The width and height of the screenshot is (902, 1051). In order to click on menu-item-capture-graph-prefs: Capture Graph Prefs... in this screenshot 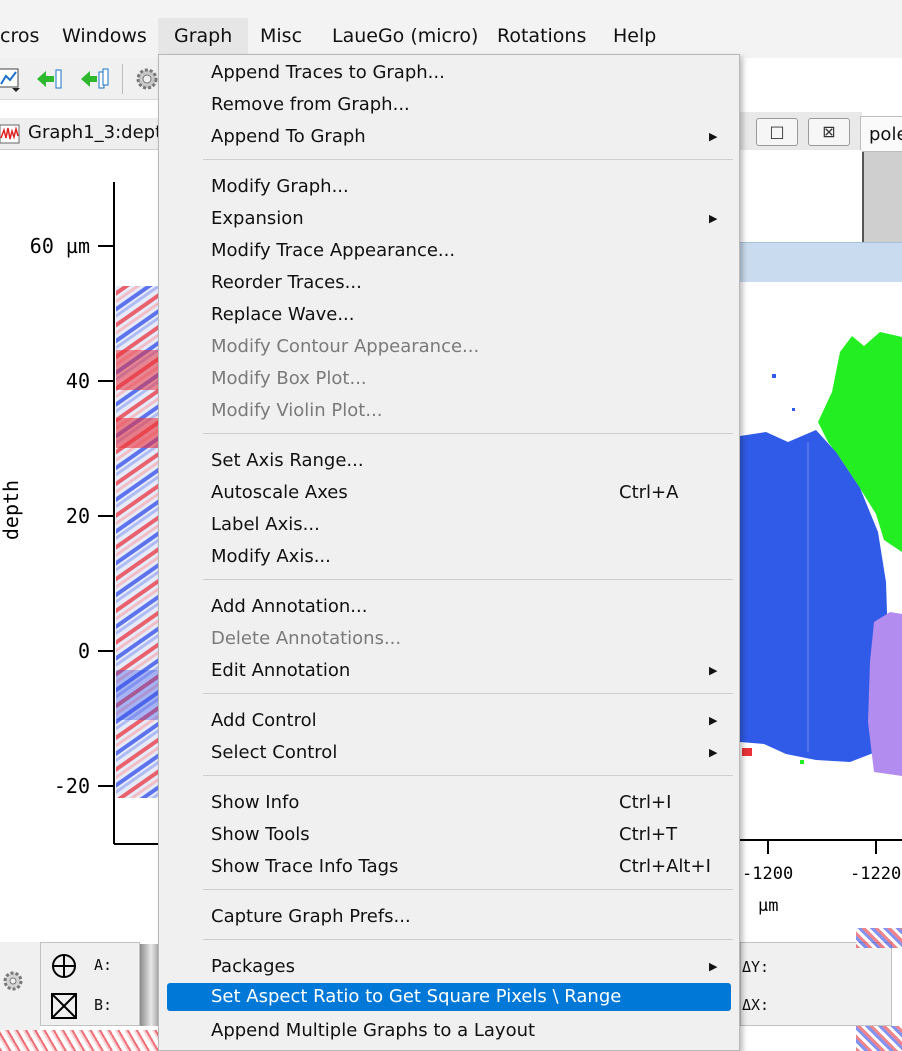, I will do `click(311, 916)`.